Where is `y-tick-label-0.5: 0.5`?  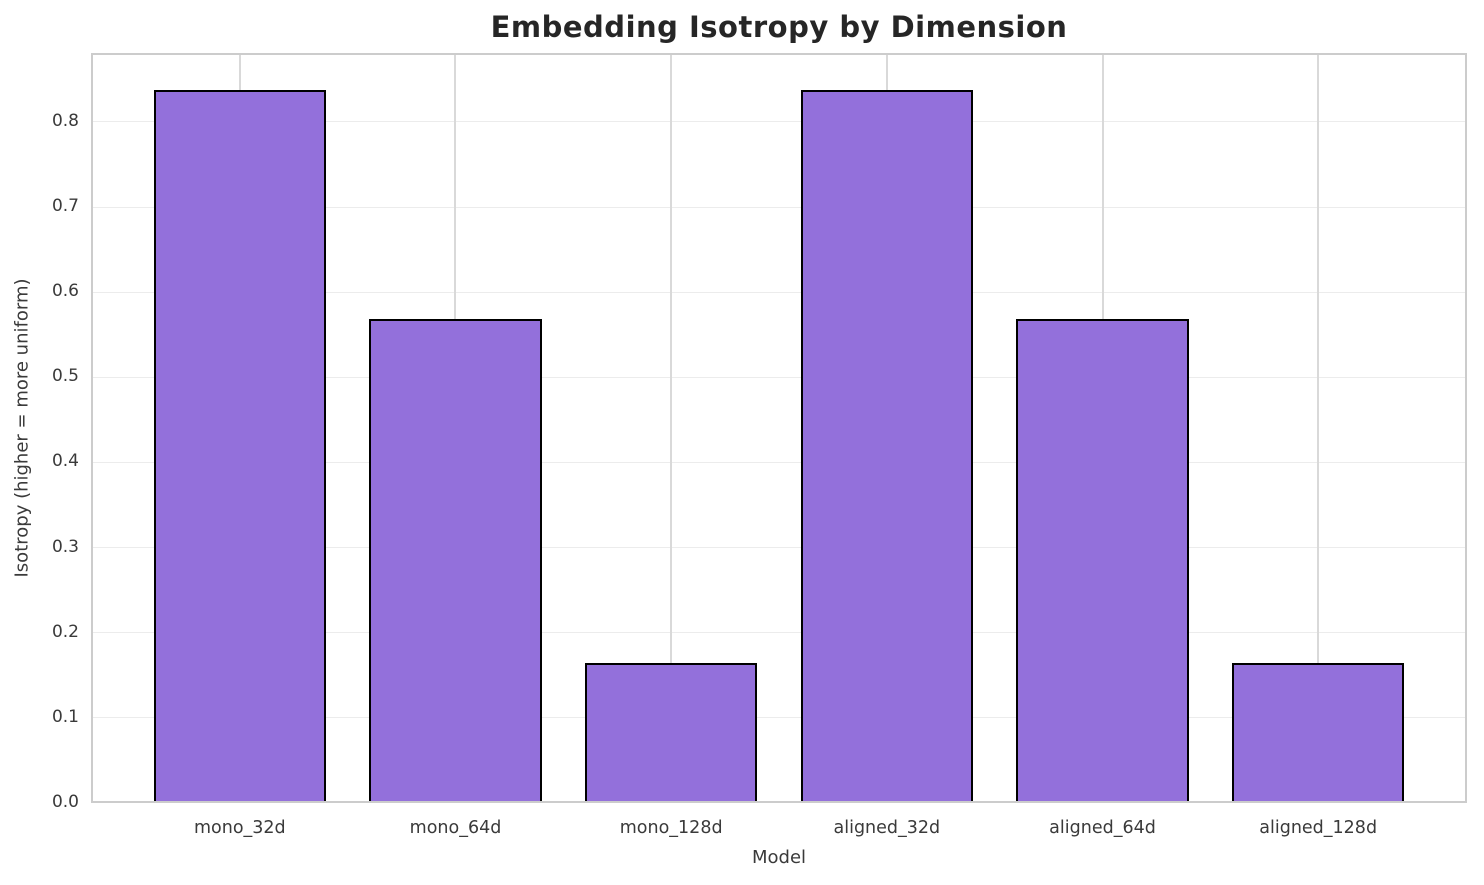 y-tick-label-0.5: 0.5 is located at coordinates (65, 376).